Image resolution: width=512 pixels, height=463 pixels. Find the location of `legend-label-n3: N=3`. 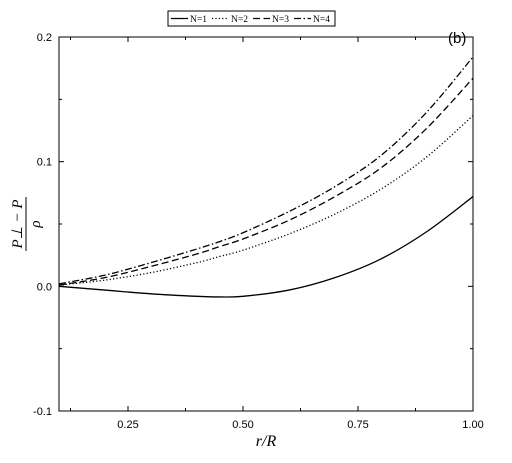

legend-label-n3: N=3 is located at coordinates (280, 20).